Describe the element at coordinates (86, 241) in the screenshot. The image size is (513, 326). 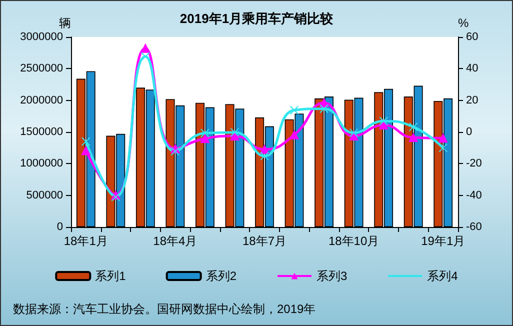
I see `x-tick-label: 18年1月` at that location.